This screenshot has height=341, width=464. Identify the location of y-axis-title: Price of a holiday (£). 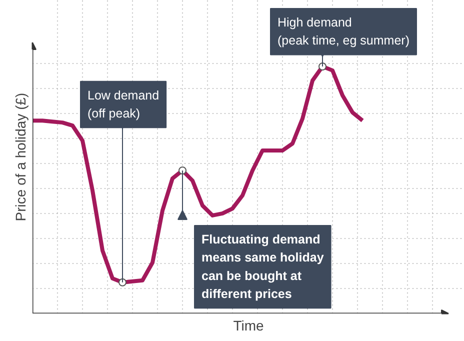
(20, 157).